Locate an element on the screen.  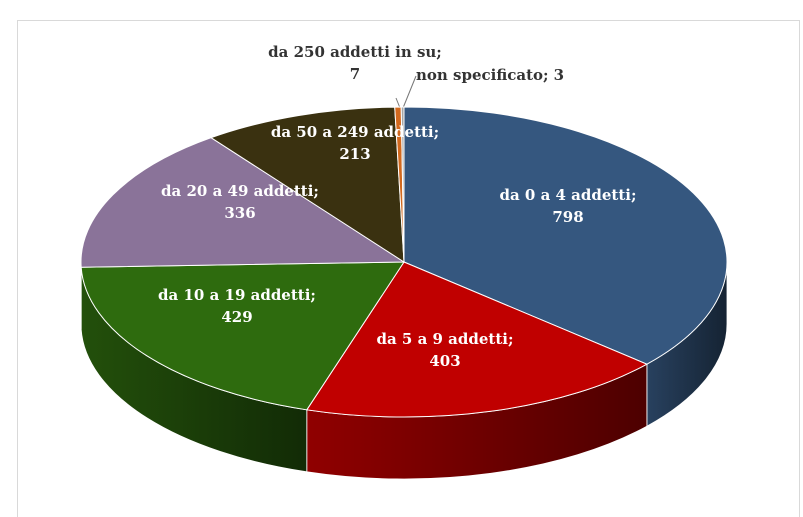
value-label: 213 is located at coordinates (354, 154).